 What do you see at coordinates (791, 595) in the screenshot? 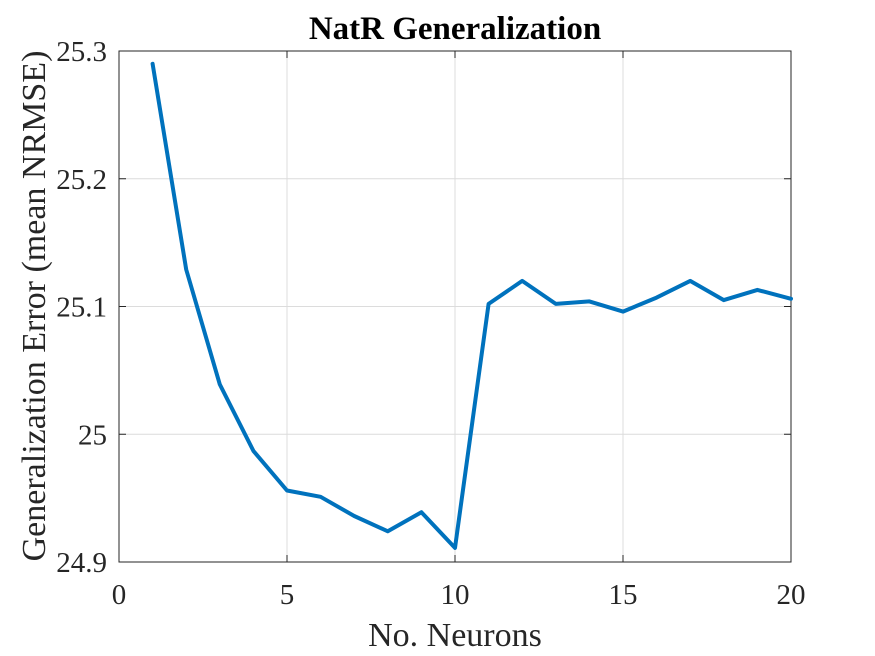
I see `x-tick-label: 20` at bounding box center [791, 595].